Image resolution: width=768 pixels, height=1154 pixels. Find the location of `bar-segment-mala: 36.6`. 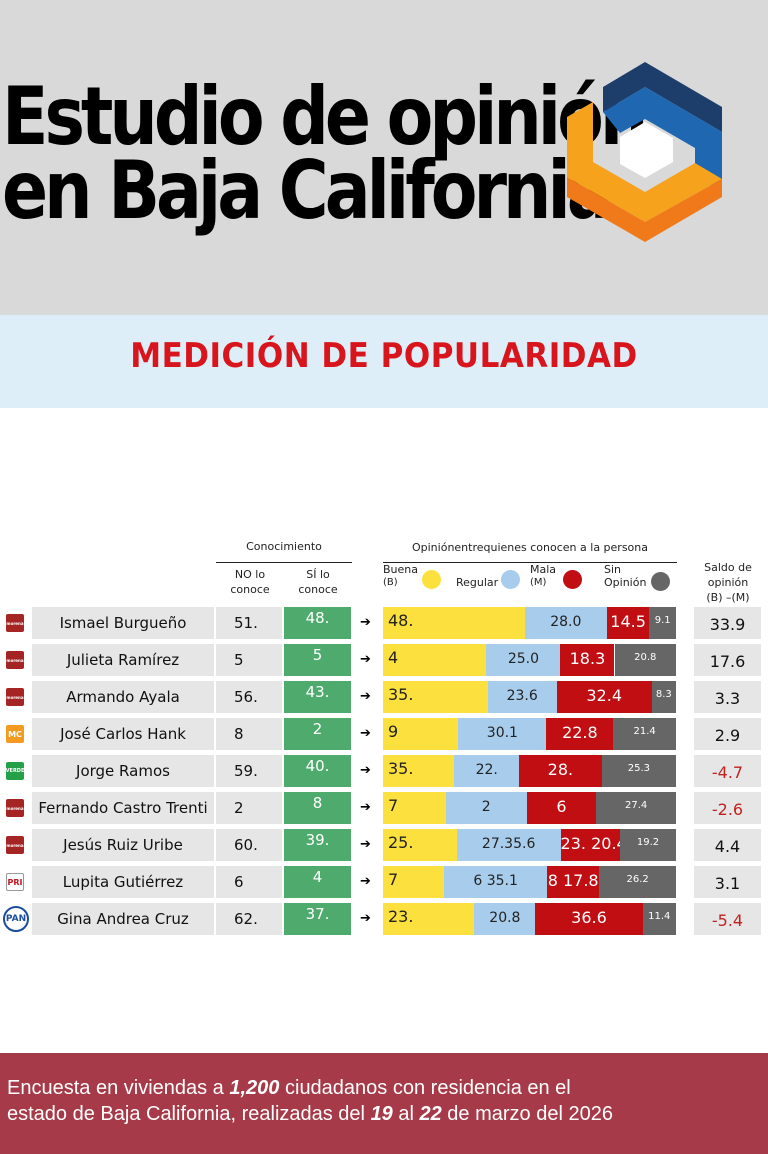

bar-segment-mala: 36.6 is located at coordinates (589, 919).